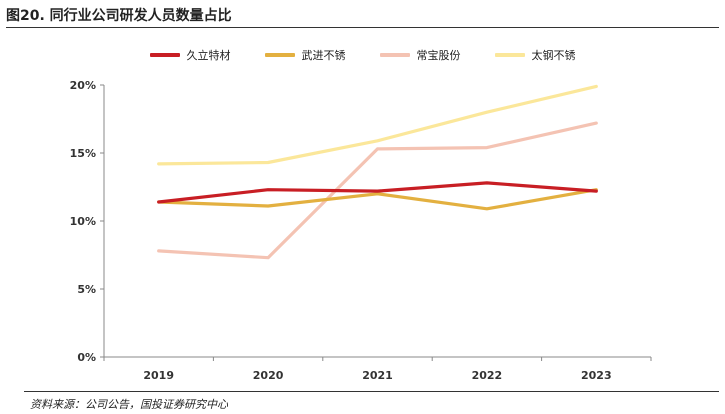 The image size is (725, 414). I want to click on x-tick-label: 2020, so click(268, 375).